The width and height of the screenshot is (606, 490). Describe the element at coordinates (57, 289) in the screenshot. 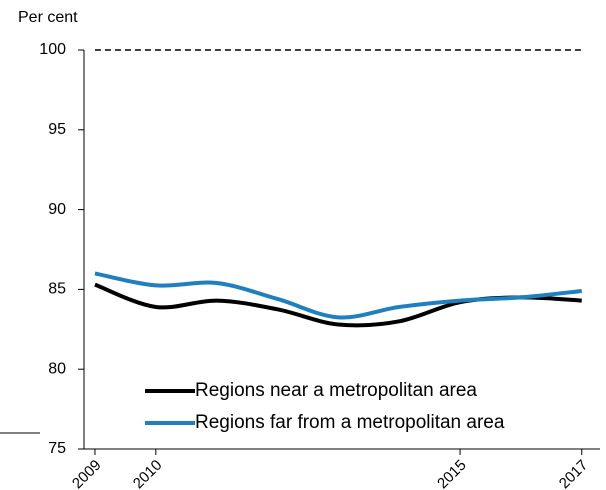

I see `y-tick-label: 85` at that location.